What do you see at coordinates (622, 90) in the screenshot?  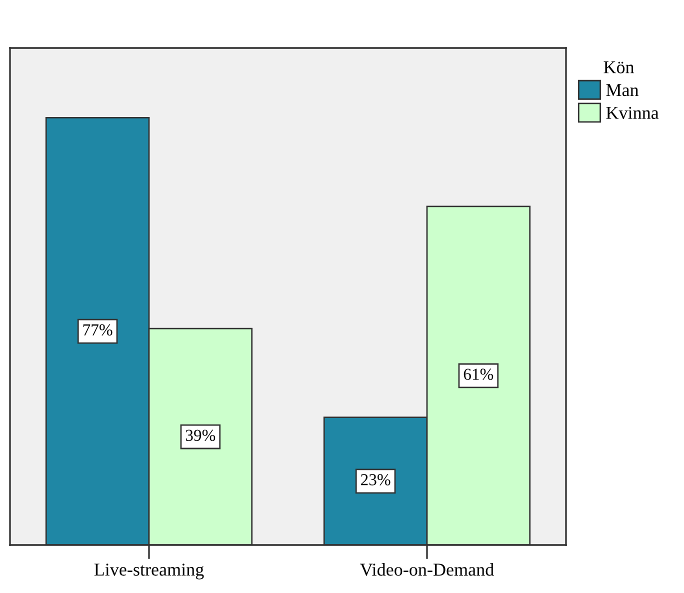 I see `legend-label: Man` at bounding box center [622, 90].